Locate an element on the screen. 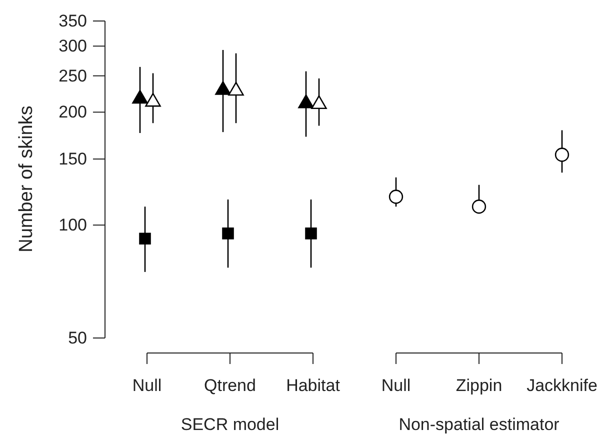  x-tick-label: Qtrend is located at coordinates (230, 385).